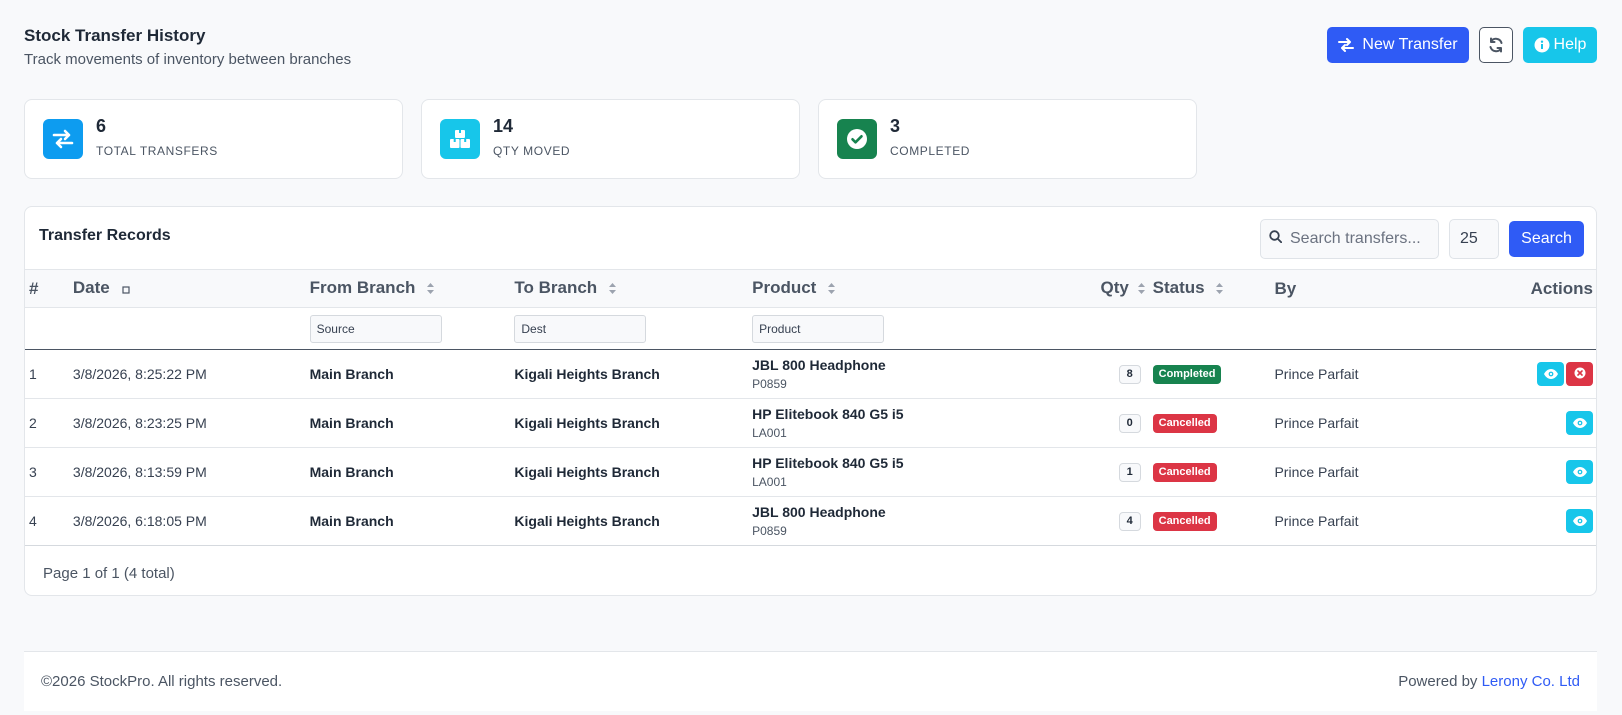  Describe the element at coordinates (1007, 139) in the screenshot. I see `stat-card-completed: 3 COMPLETED` at that location.